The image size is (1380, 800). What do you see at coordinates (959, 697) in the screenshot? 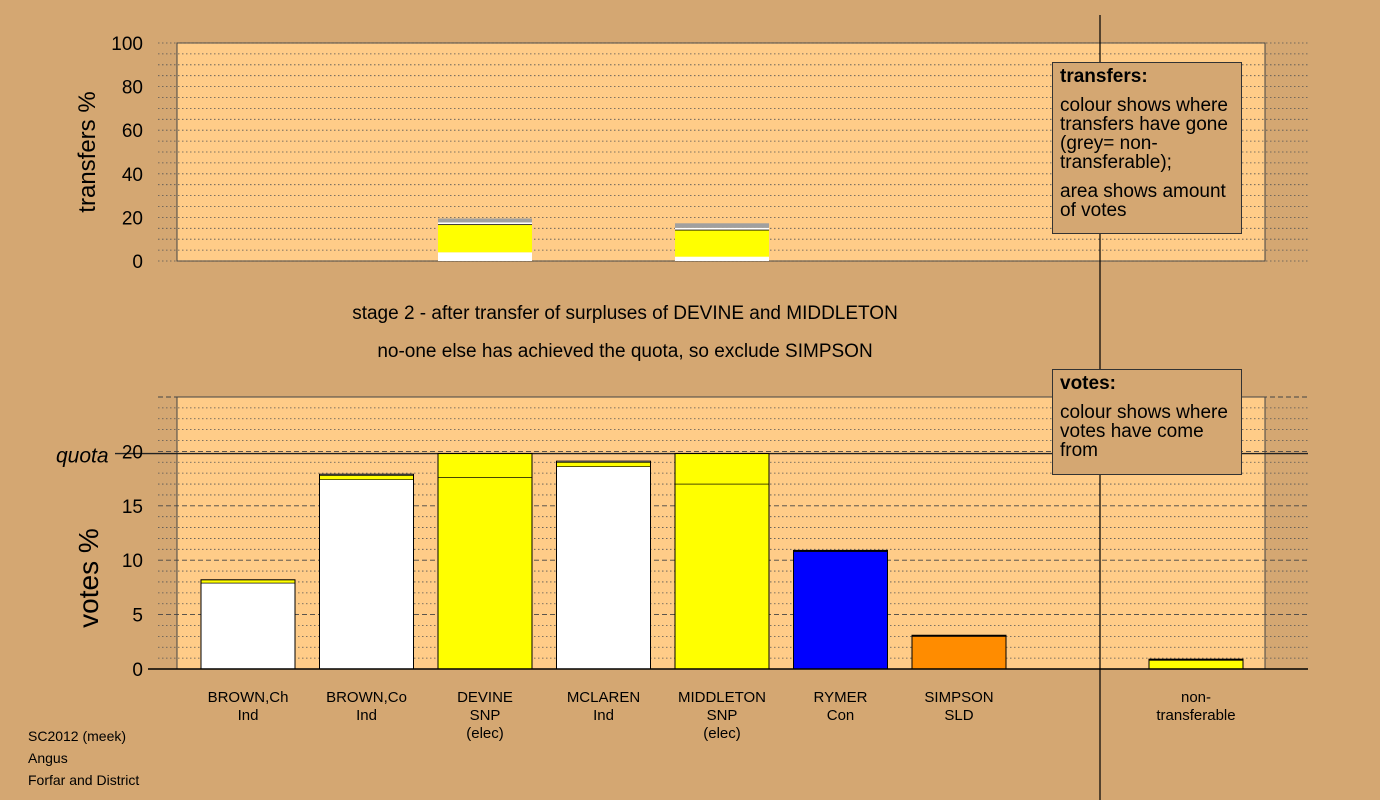
I see `candidate-name: SIMPSON` at bounding box center [959, 697].